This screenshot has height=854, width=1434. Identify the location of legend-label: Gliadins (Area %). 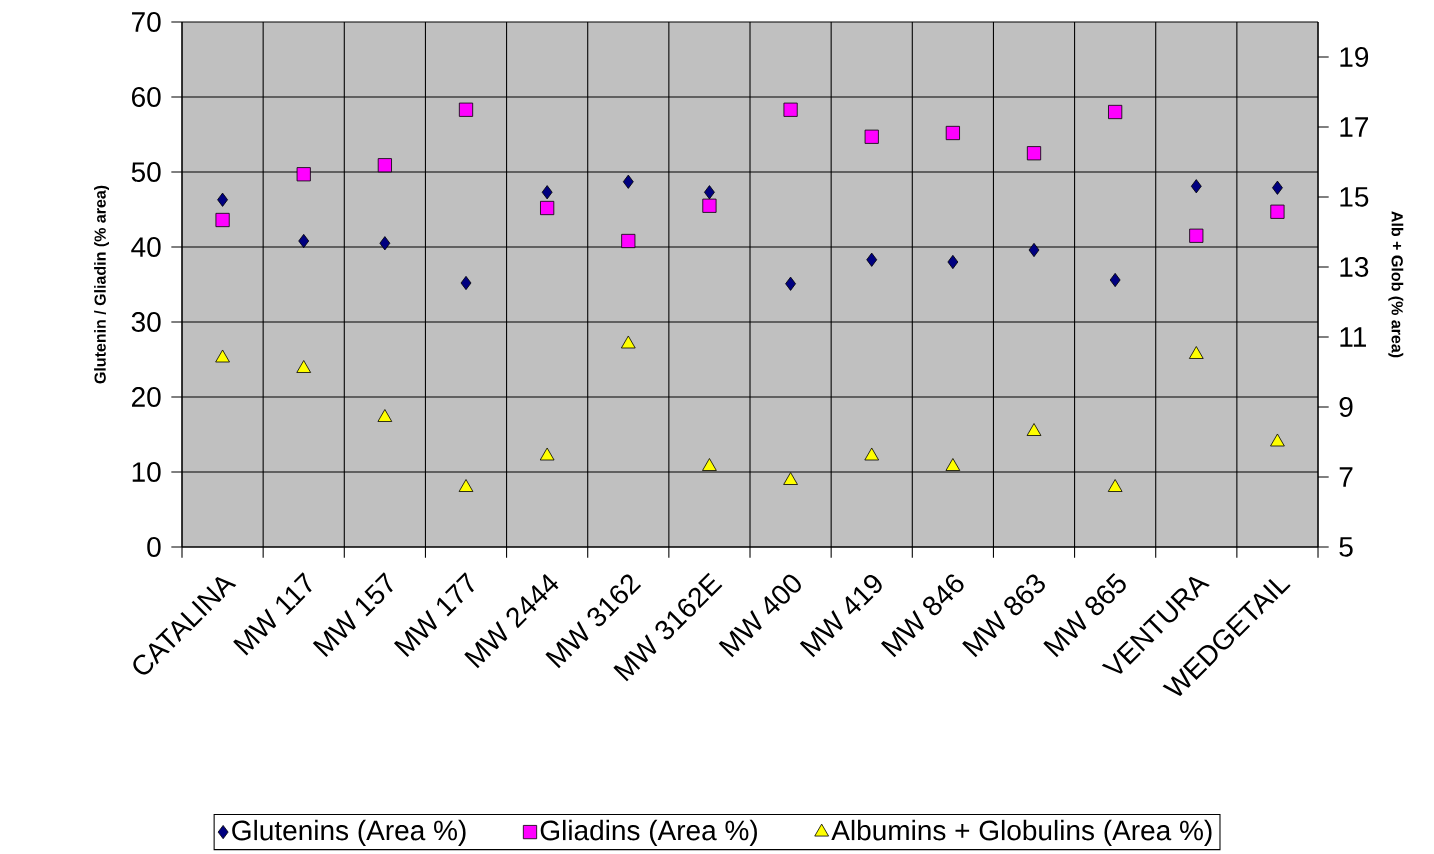
(648, 832).